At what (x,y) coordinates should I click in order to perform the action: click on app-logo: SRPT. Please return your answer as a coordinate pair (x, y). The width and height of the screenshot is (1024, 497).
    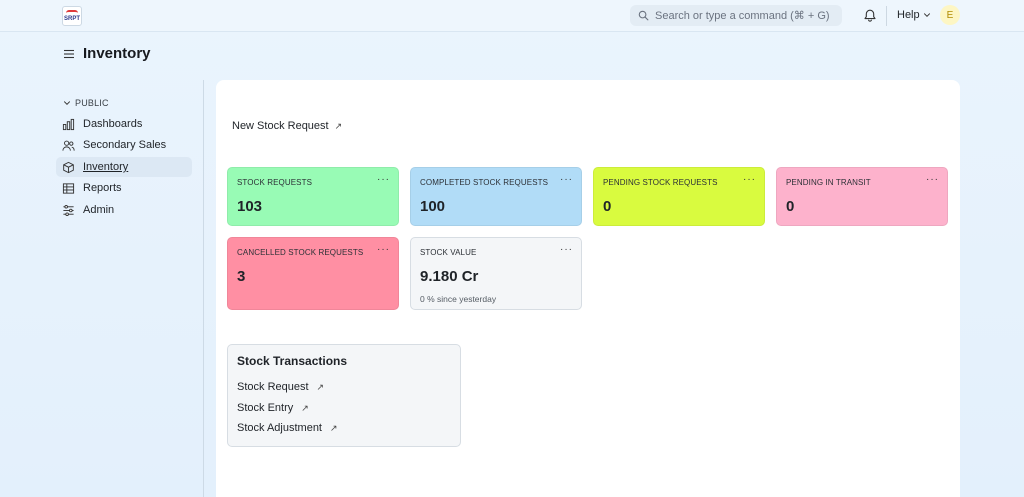
    Looking at the image, I should click on (72, 16).